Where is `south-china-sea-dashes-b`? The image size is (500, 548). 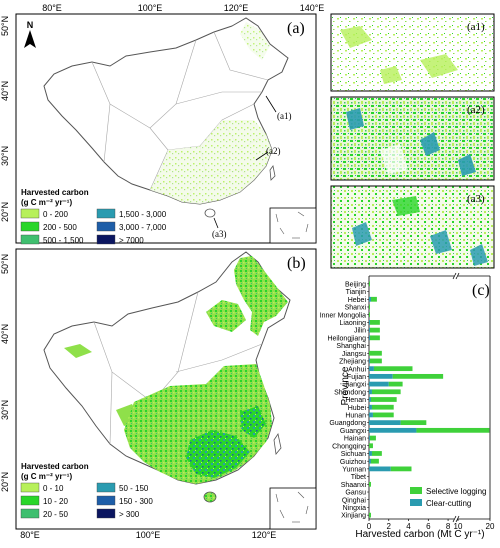 south-china-sea-dashes-b is located at coordinates (292, 507).